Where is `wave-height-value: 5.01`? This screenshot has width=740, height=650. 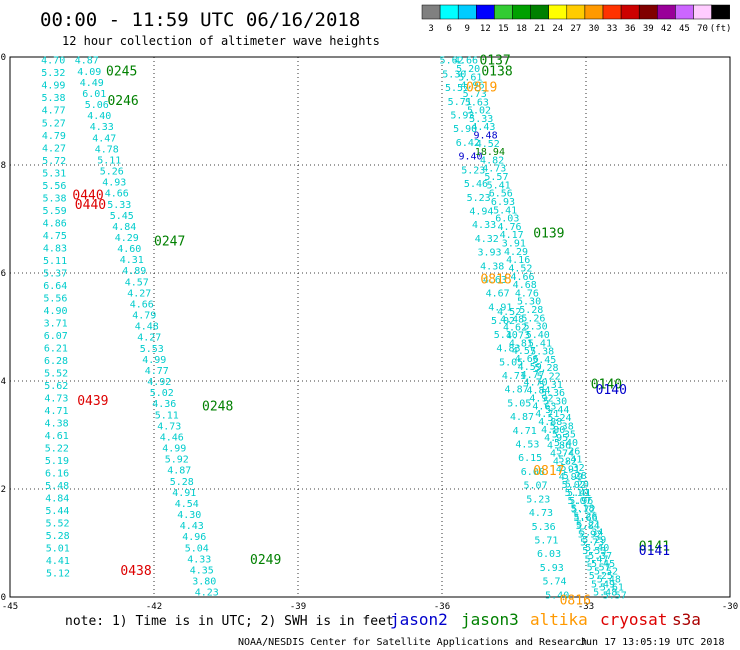
wave-height-value: 5.01 is located at coordinates (58, 549).